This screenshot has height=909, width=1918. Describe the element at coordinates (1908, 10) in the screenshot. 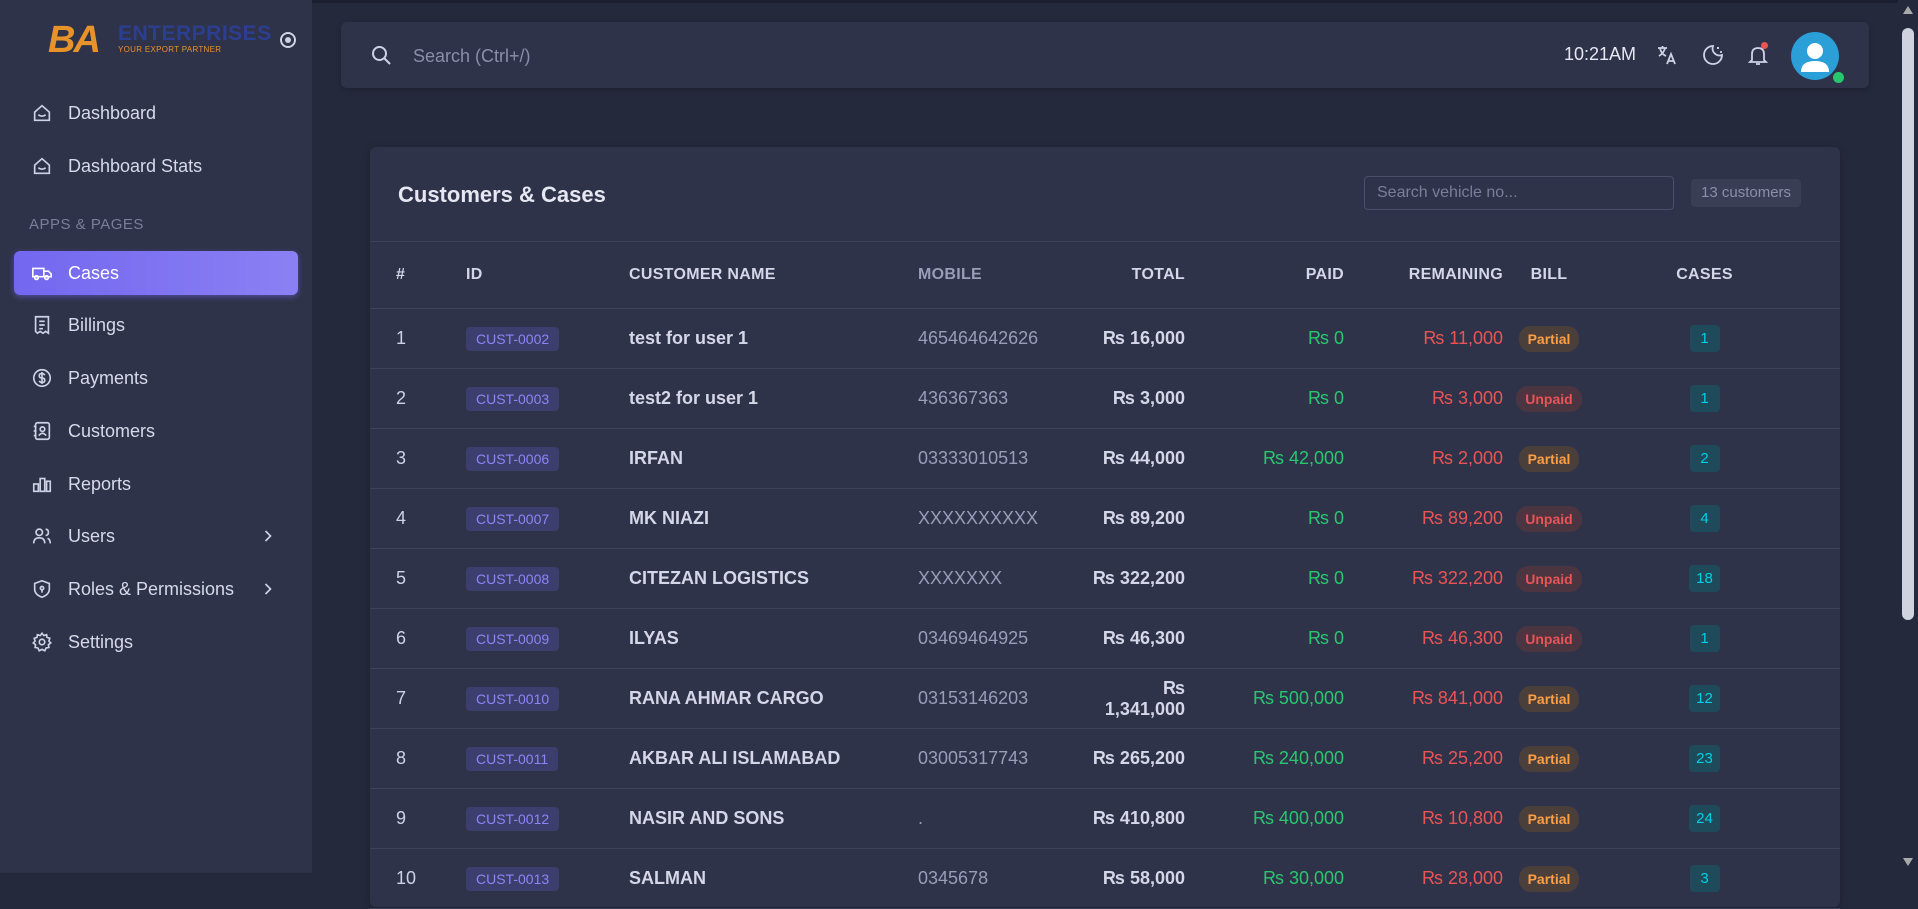

I see `scroll-up-arrow-icon` at that location.